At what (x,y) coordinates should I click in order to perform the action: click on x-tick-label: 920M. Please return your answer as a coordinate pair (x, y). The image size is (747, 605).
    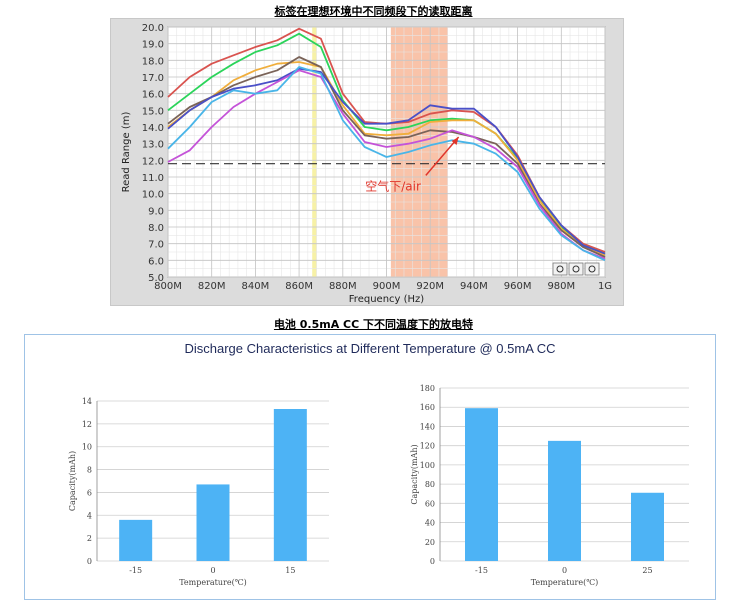
    Looking at the image, I should click on (430, 286).